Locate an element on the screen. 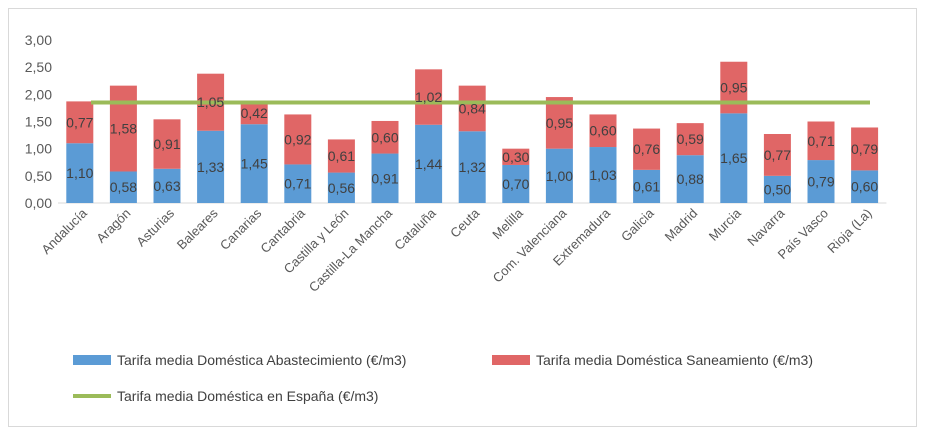  y-tick-label: 2,00 is located at coordinates (38, 94).